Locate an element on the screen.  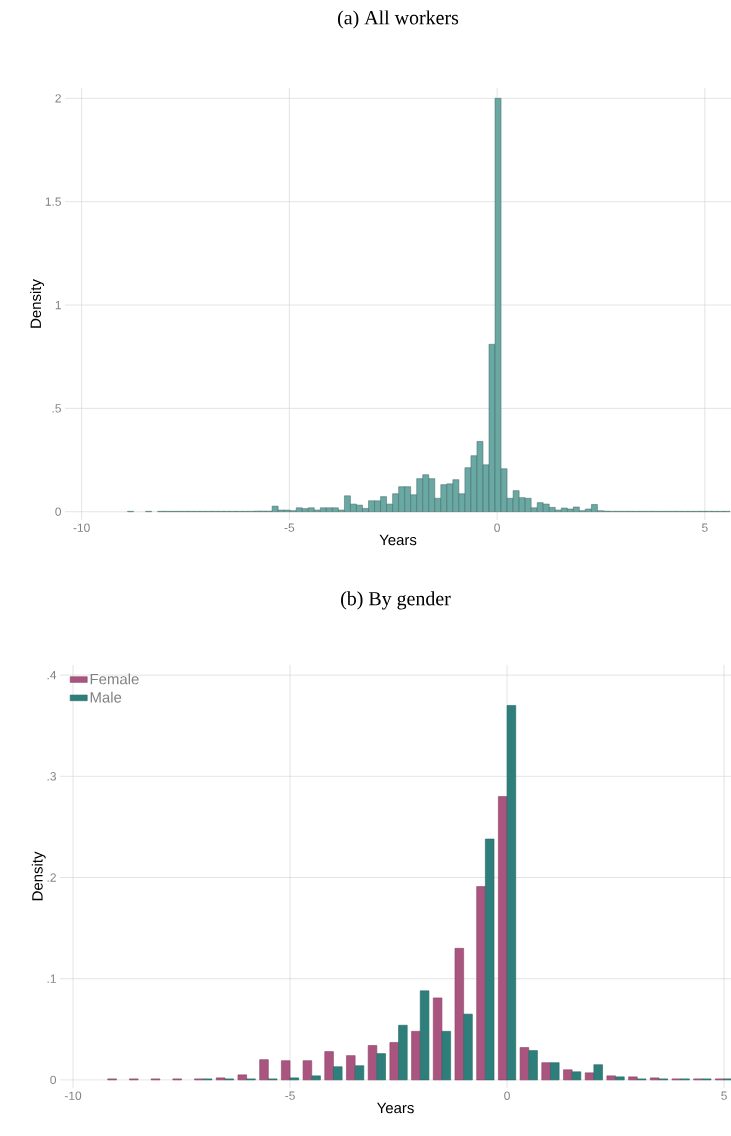
y-tick-label: 1 is located at coordinates (58, 305).